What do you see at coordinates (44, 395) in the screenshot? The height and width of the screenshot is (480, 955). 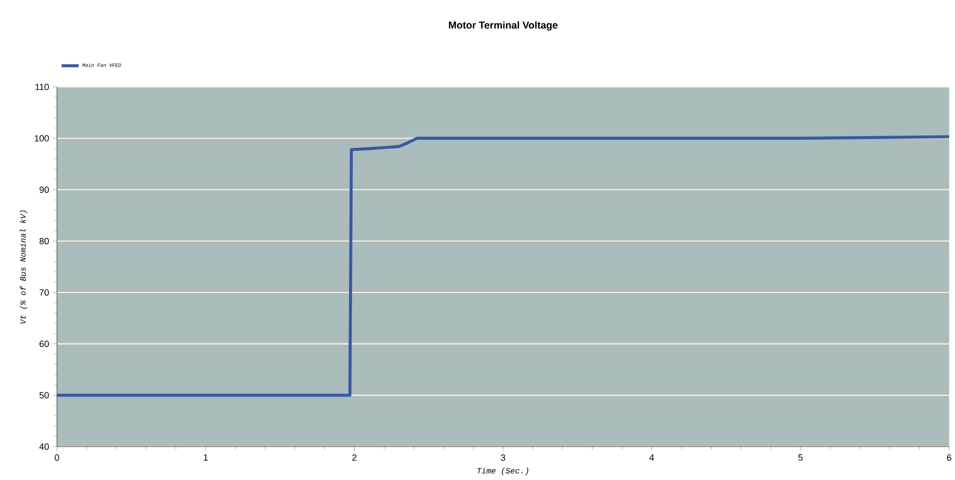 I see `y-tick-label: 50` at bounding box center [44, 395].